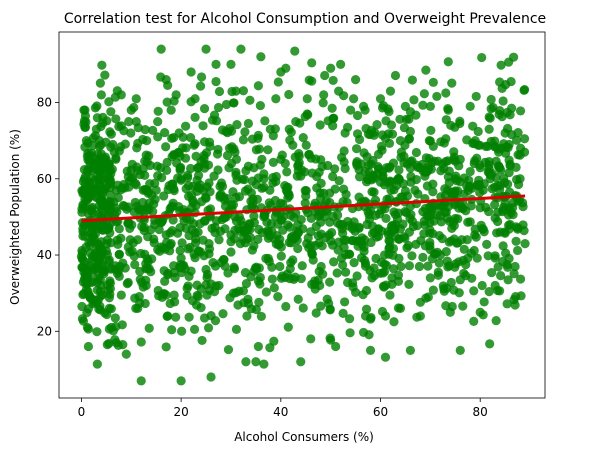  Describe the element at coordinates (303, 208) in the screenshot. I see `regression-line` at that location.